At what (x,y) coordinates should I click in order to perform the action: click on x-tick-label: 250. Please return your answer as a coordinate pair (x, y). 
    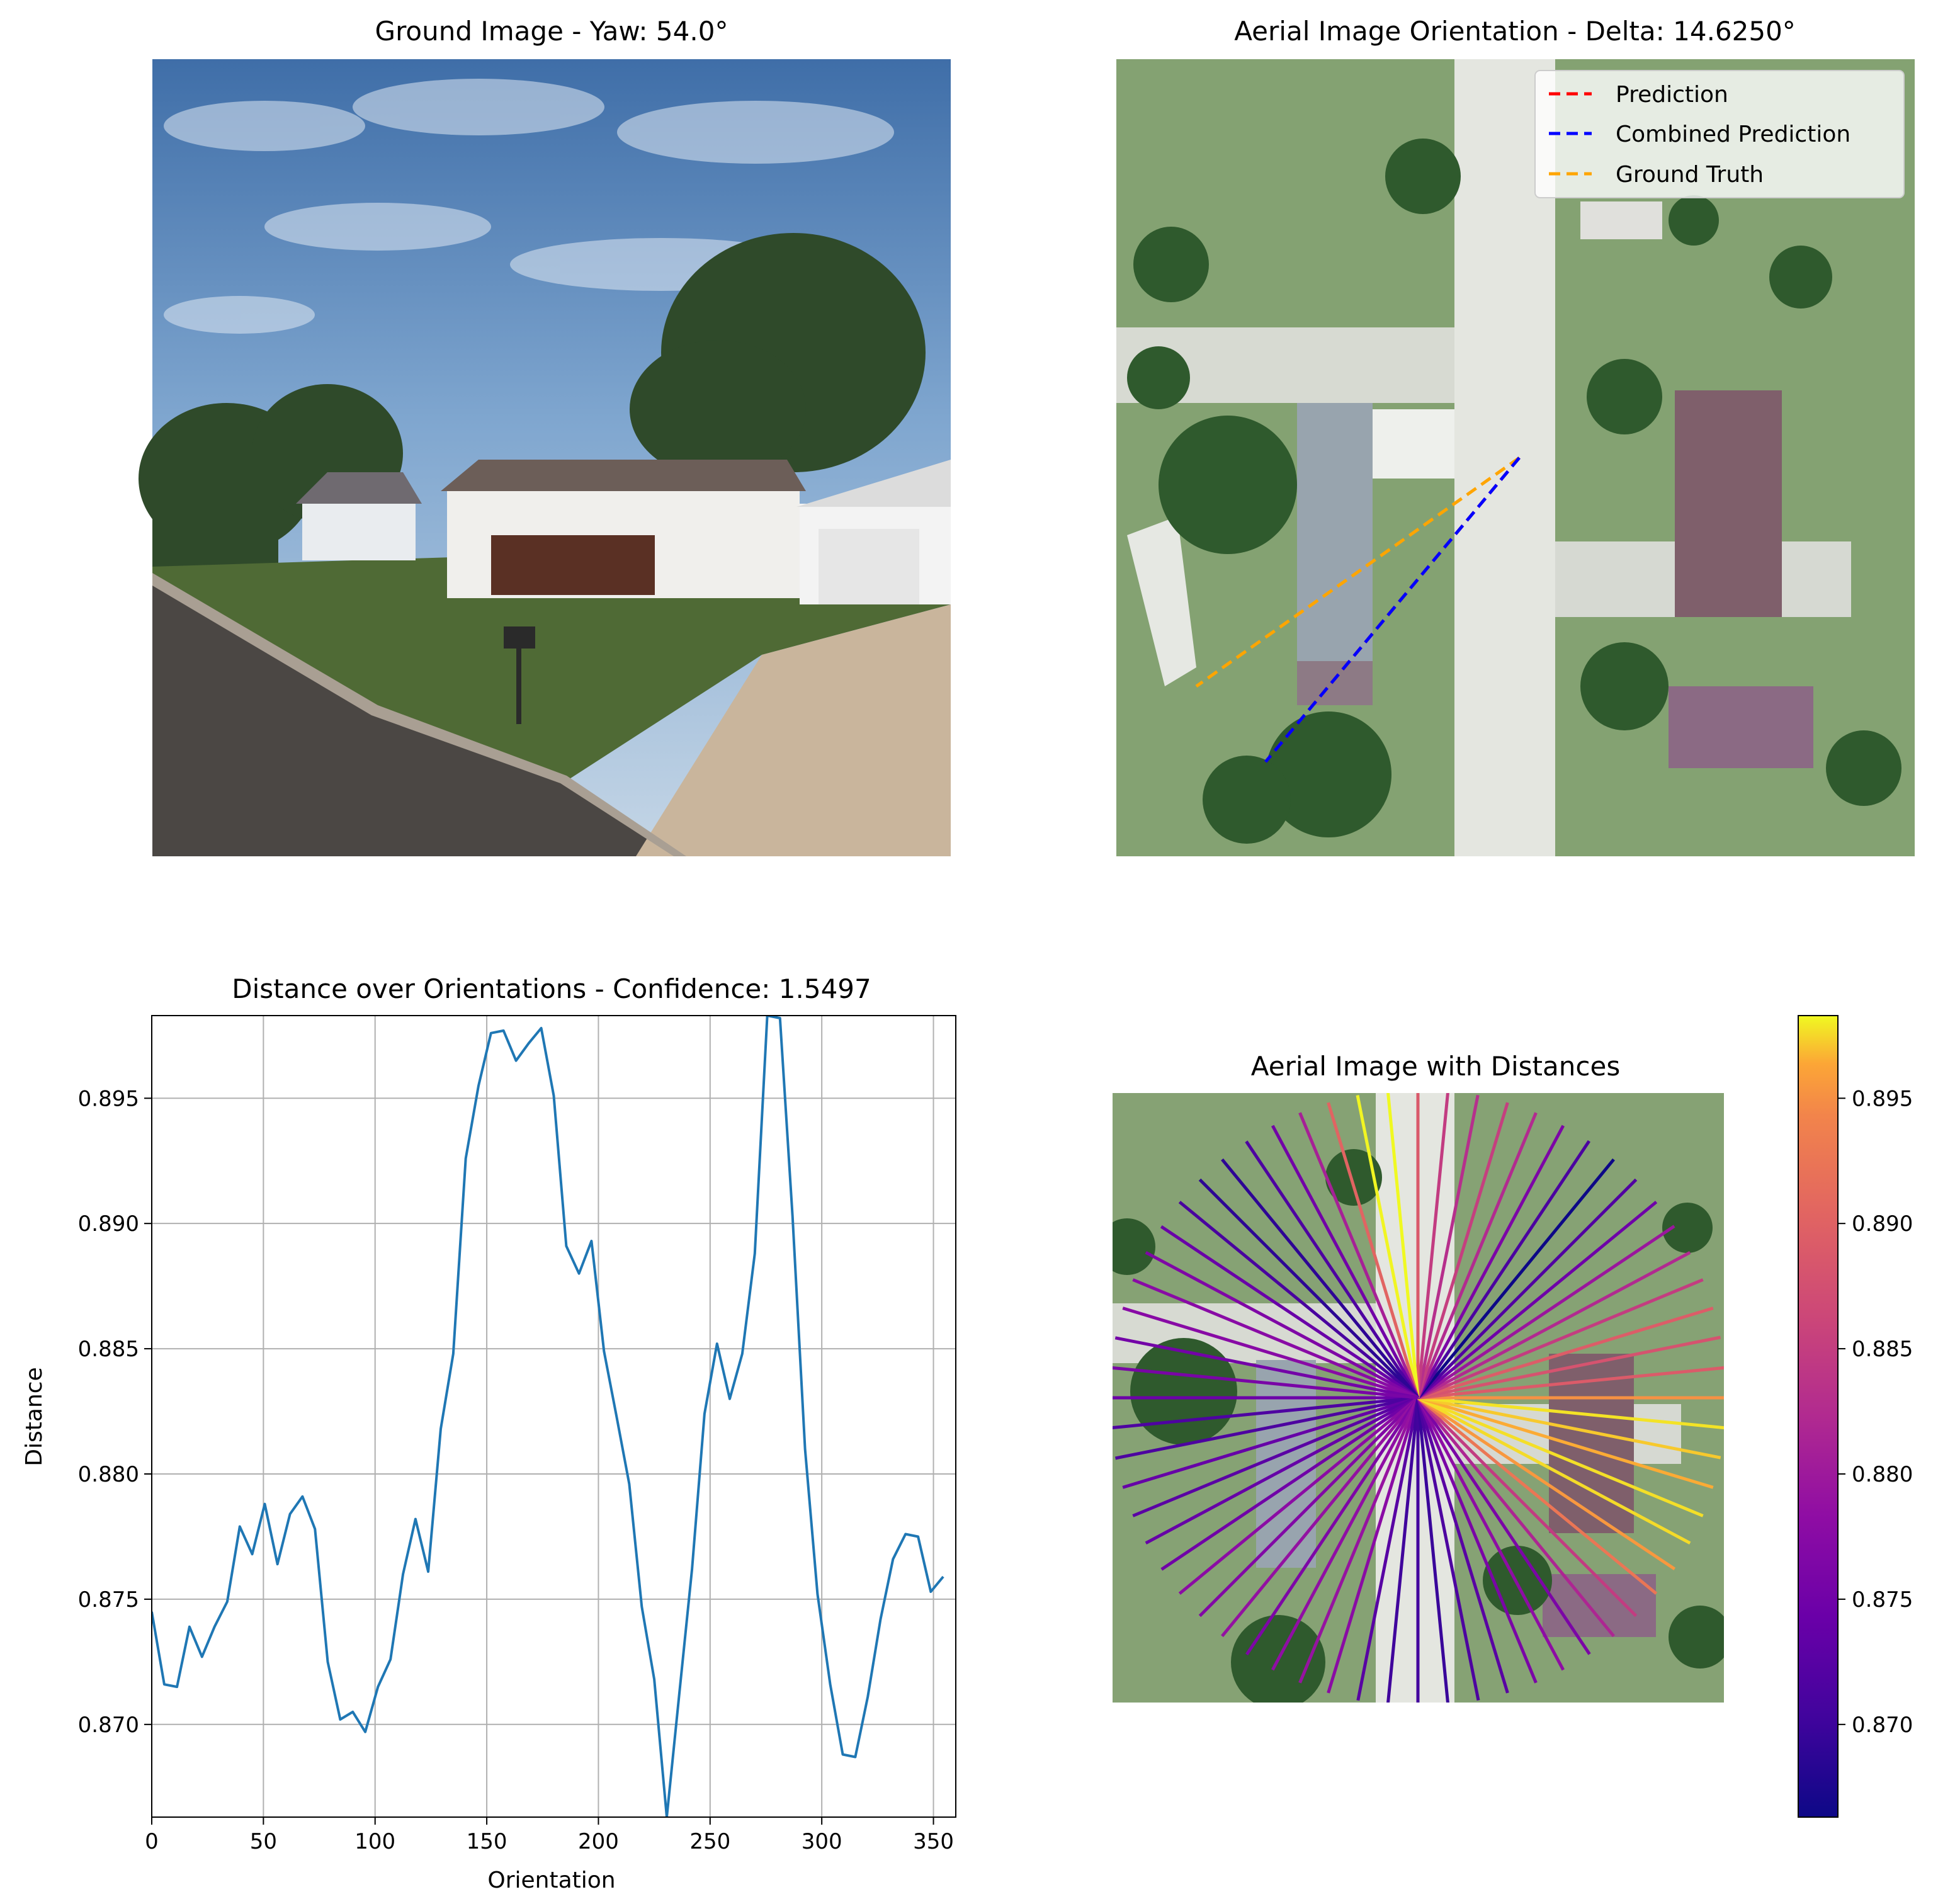
    Looking at the image, I should click on (709, 1841).